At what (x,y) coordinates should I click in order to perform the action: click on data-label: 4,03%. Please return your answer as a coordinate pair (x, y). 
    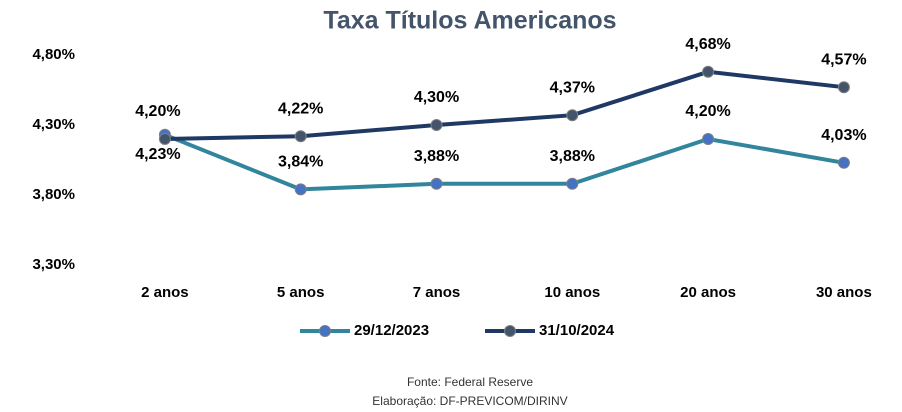
    Looking at the image, I should click on (843, 135).